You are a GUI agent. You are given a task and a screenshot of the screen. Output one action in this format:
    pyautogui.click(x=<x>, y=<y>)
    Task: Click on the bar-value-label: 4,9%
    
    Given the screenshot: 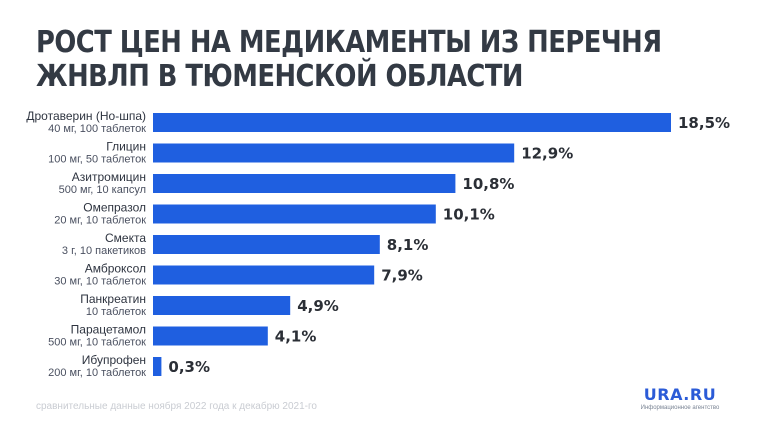 What is the action you would take?
    pyautogui.click(x=318, y=306)
    